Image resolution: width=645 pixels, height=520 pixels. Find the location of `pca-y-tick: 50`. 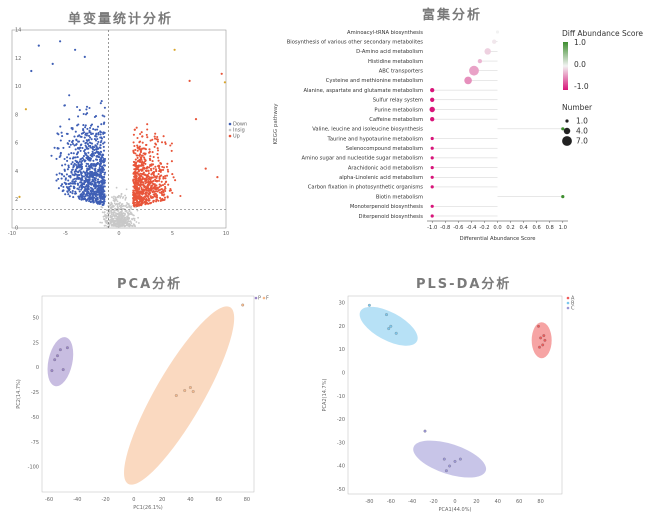

pca-y-tick: 50 is located at coordinates (36, 318).